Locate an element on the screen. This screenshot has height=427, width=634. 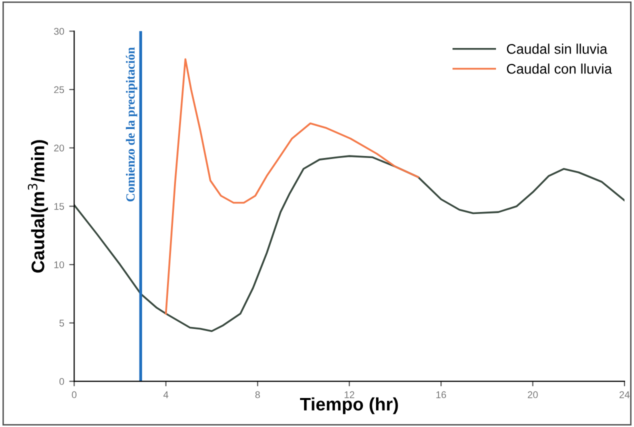
y-tick-label: 25 is located at coordinates (59, 90).